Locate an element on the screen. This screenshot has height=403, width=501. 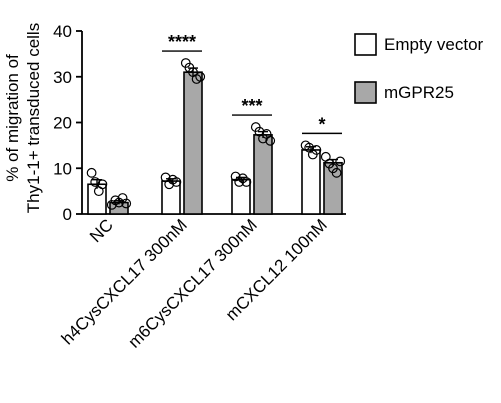
legend: Empty vector mGPR25 is located at coordinates (419, 68).